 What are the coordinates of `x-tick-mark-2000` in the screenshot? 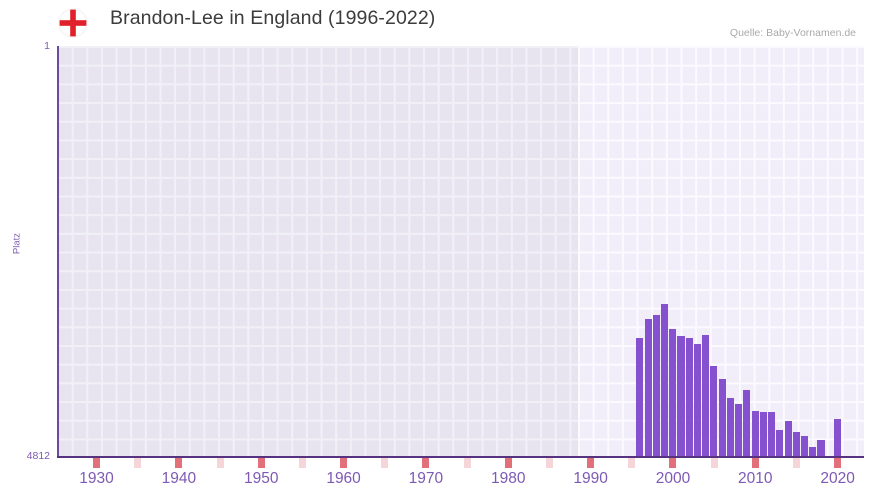 It's located at (673, 463).